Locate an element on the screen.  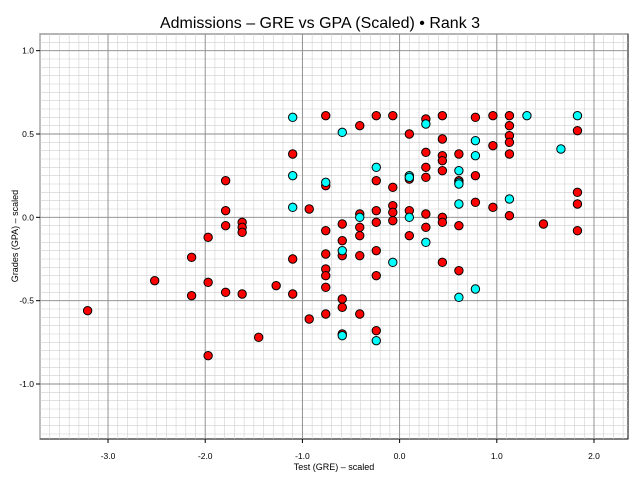
x-tick-label: -2.0 is located at coordinates (205, 456).